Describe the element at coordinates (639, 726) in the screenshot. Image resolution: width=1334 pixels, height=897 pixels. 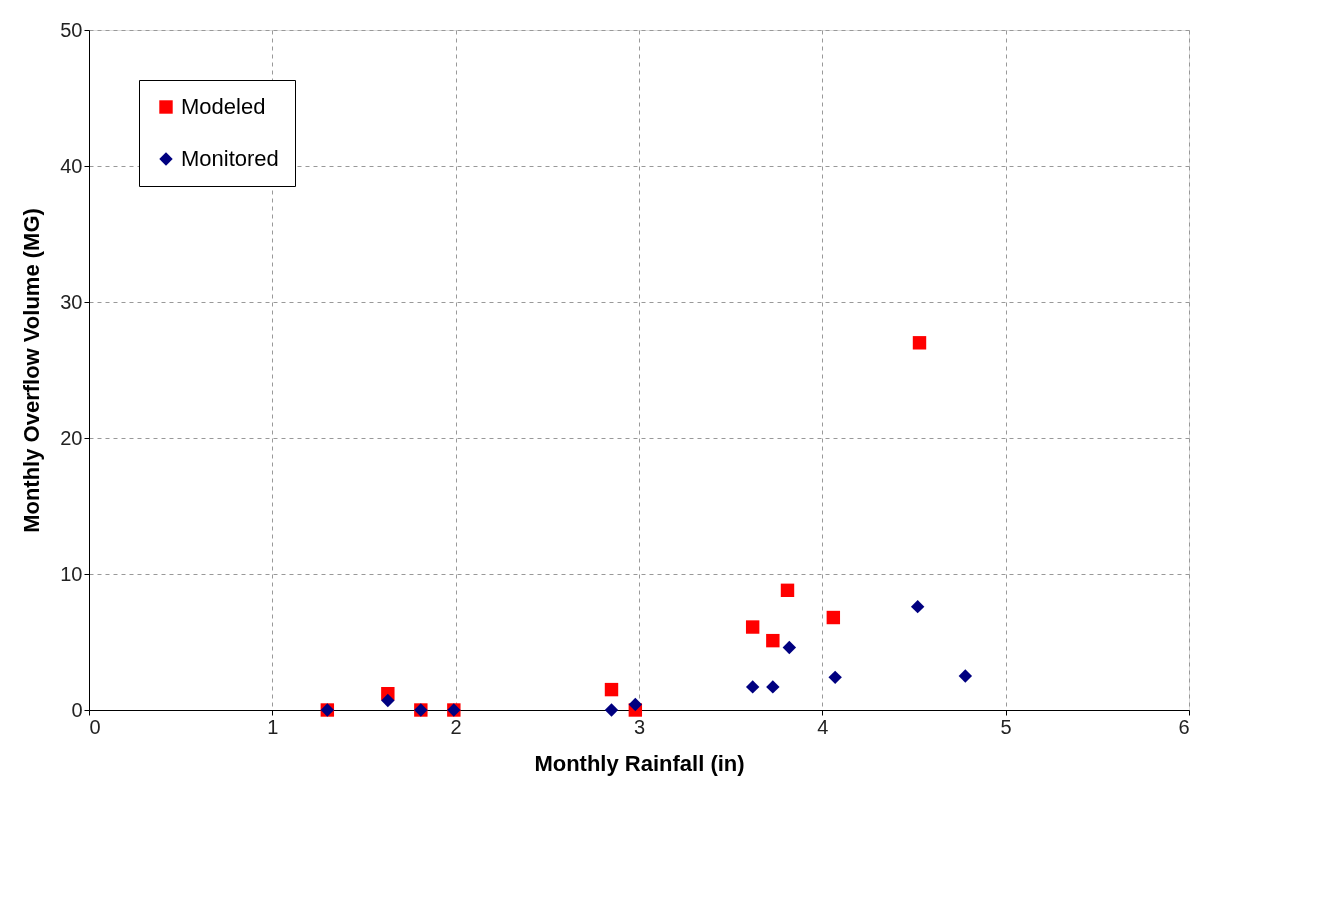
I see `x-tick-label: 3` at that location.